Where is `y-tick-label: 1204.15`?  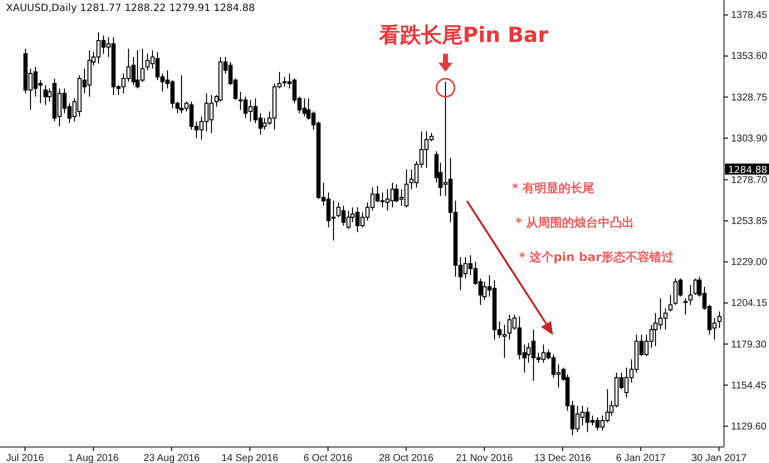
y-tick-label: 1204.15 is located at coordinates (749, 304).